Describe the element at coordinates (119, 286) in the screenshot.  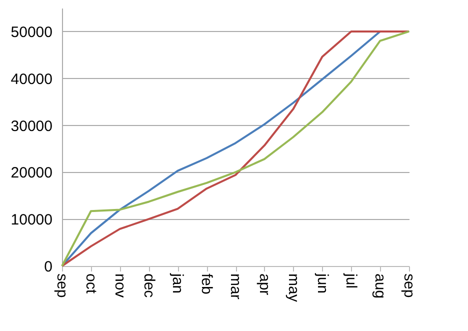
I see `x-tick-label: nov` at that location.